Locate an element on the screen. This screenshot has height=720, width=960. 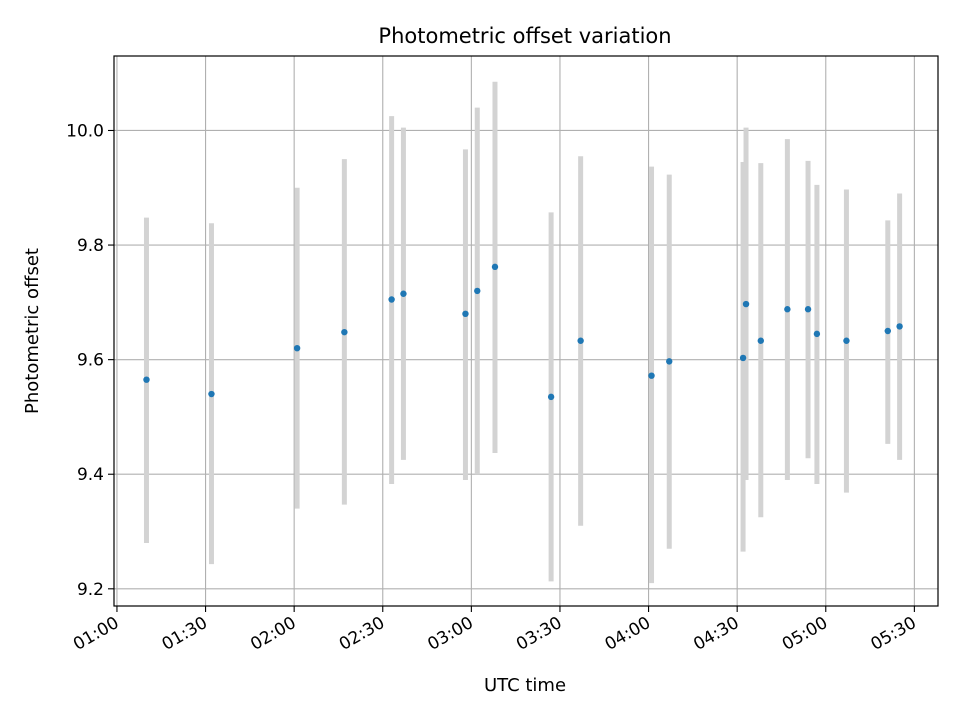
y-tick-label: 9.6 is located at coordinates (90, 361).